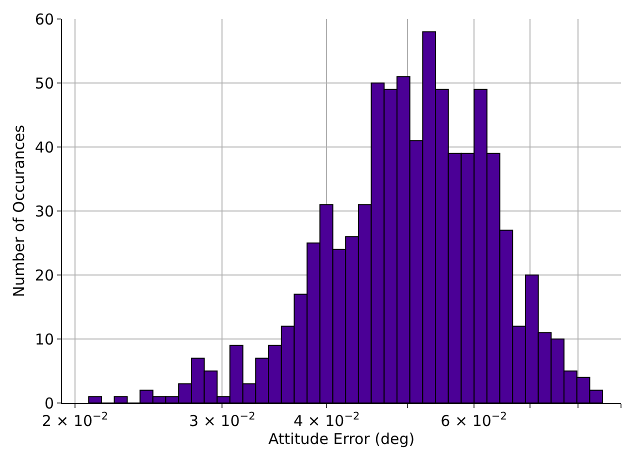 This screenshot has height=455, width=636. What do you see at coordinates (326, 420) in the screenshot?
I see `x-tick-label: 4 × 10$^{−2}$` at bounding box center [326, 420].